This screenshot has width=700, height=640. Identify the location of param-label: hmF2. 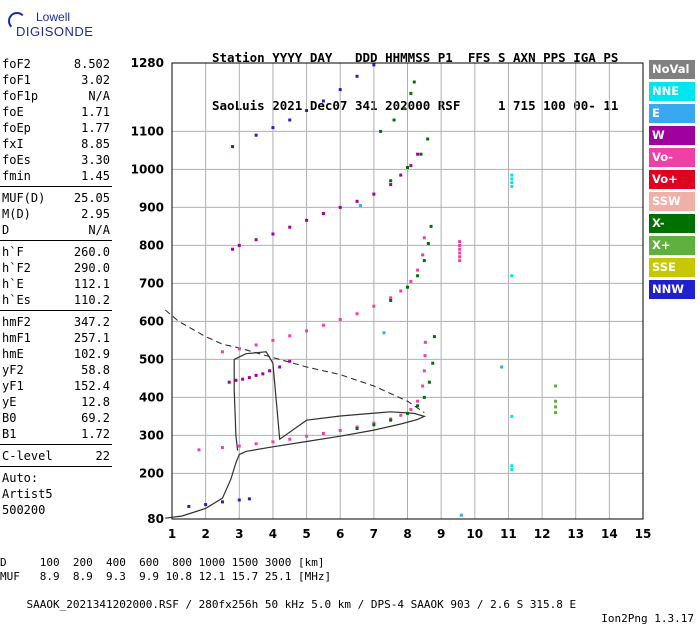
(16, 322).